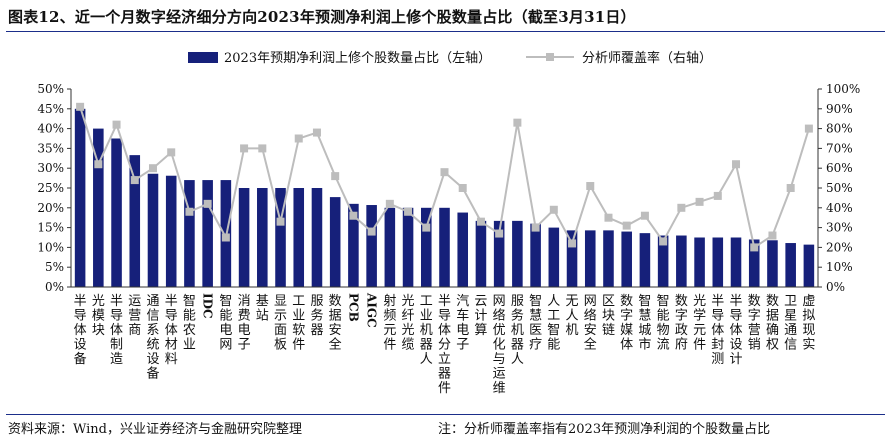 The height and width of the screenshot is (442, 891). Describe the element at coordinates (98, 316) in the screenshot. I see `x-tick-label: 光模块` at that location.